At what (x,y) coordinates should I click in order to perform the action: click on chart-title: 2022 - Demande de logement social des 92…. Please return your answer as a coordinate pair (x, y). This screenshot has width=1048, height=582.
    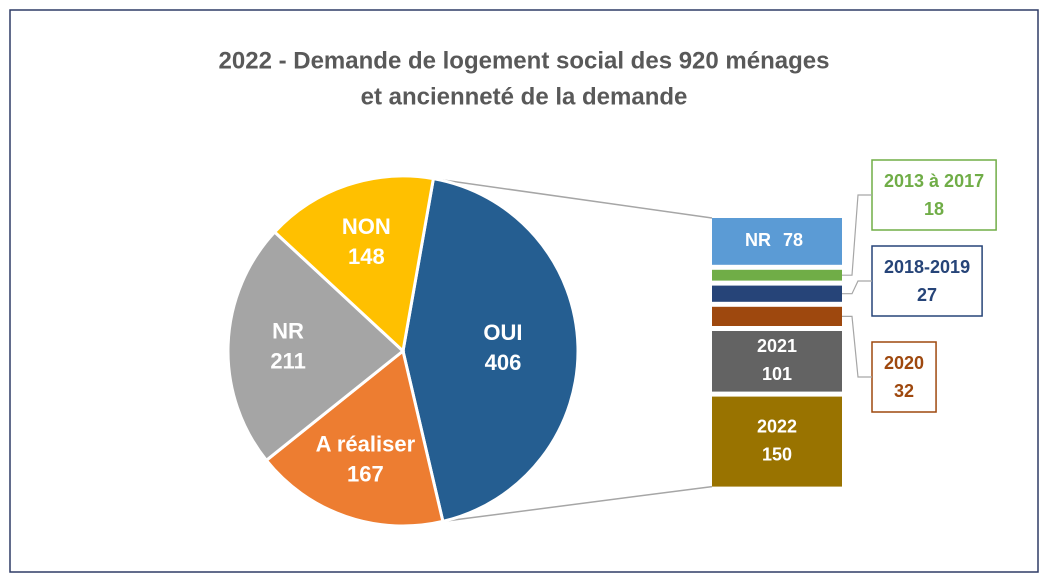
    Looking at the image, I should click on (524, 60).